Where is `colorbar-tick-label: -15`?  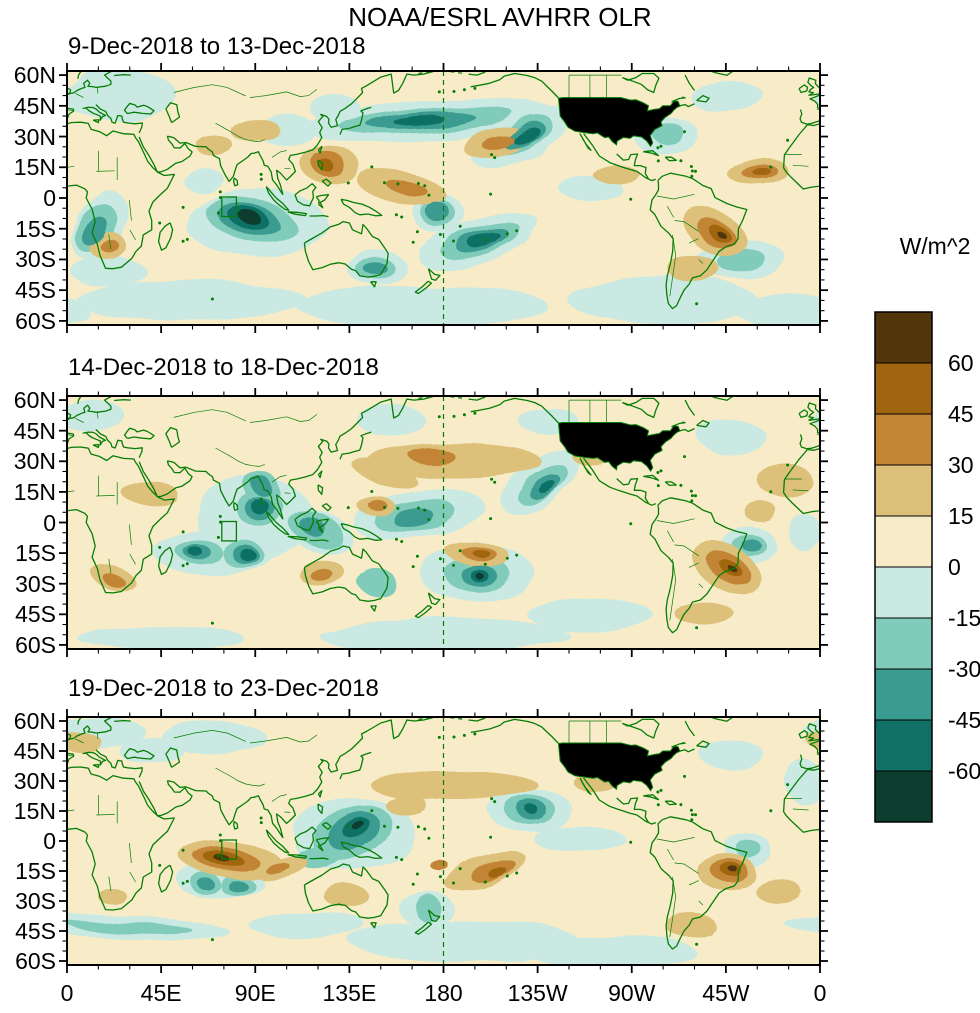
colorbar-tick-label: -15 is located at coordinates (964, 618).